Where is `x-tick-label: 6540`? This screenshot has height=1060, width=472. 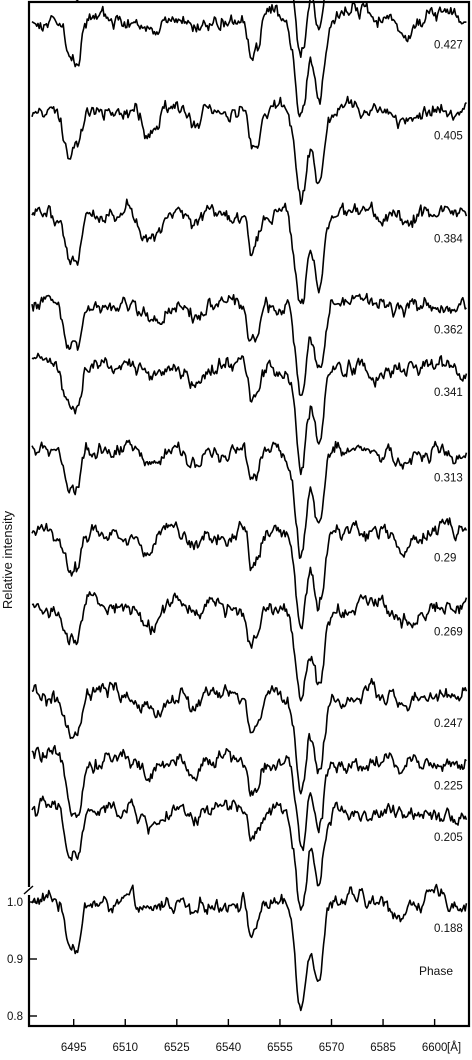
x-tick-label: 6540 is located at coordinates (229, 1048).